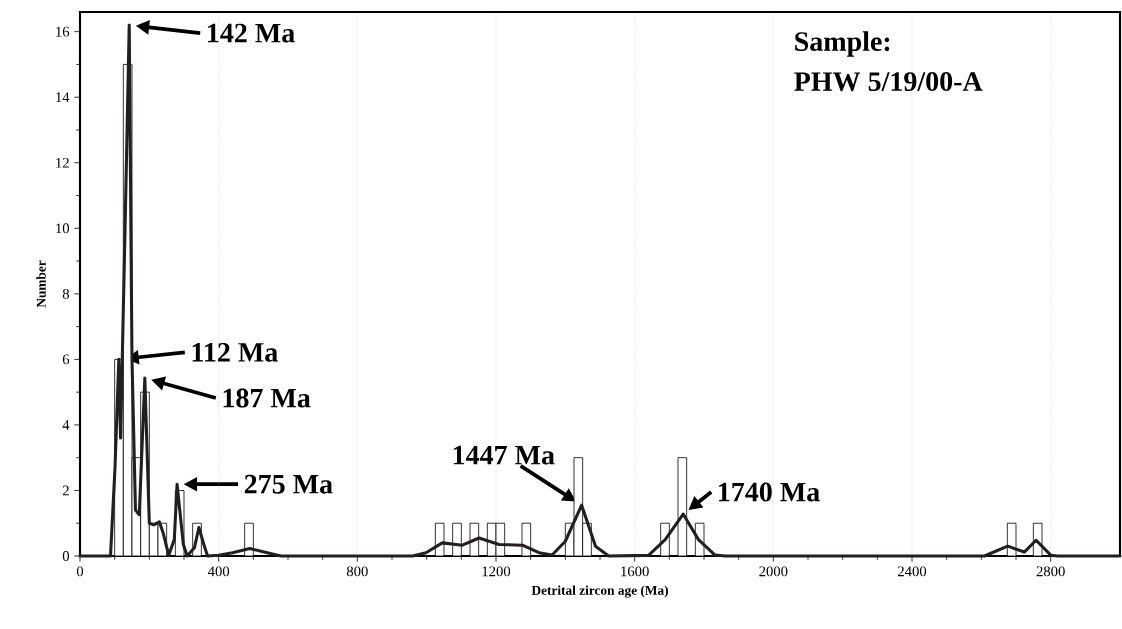 This screenshot has width=1122, height=629. I want to click on x-tick-label: 2000, so click(773, 571).